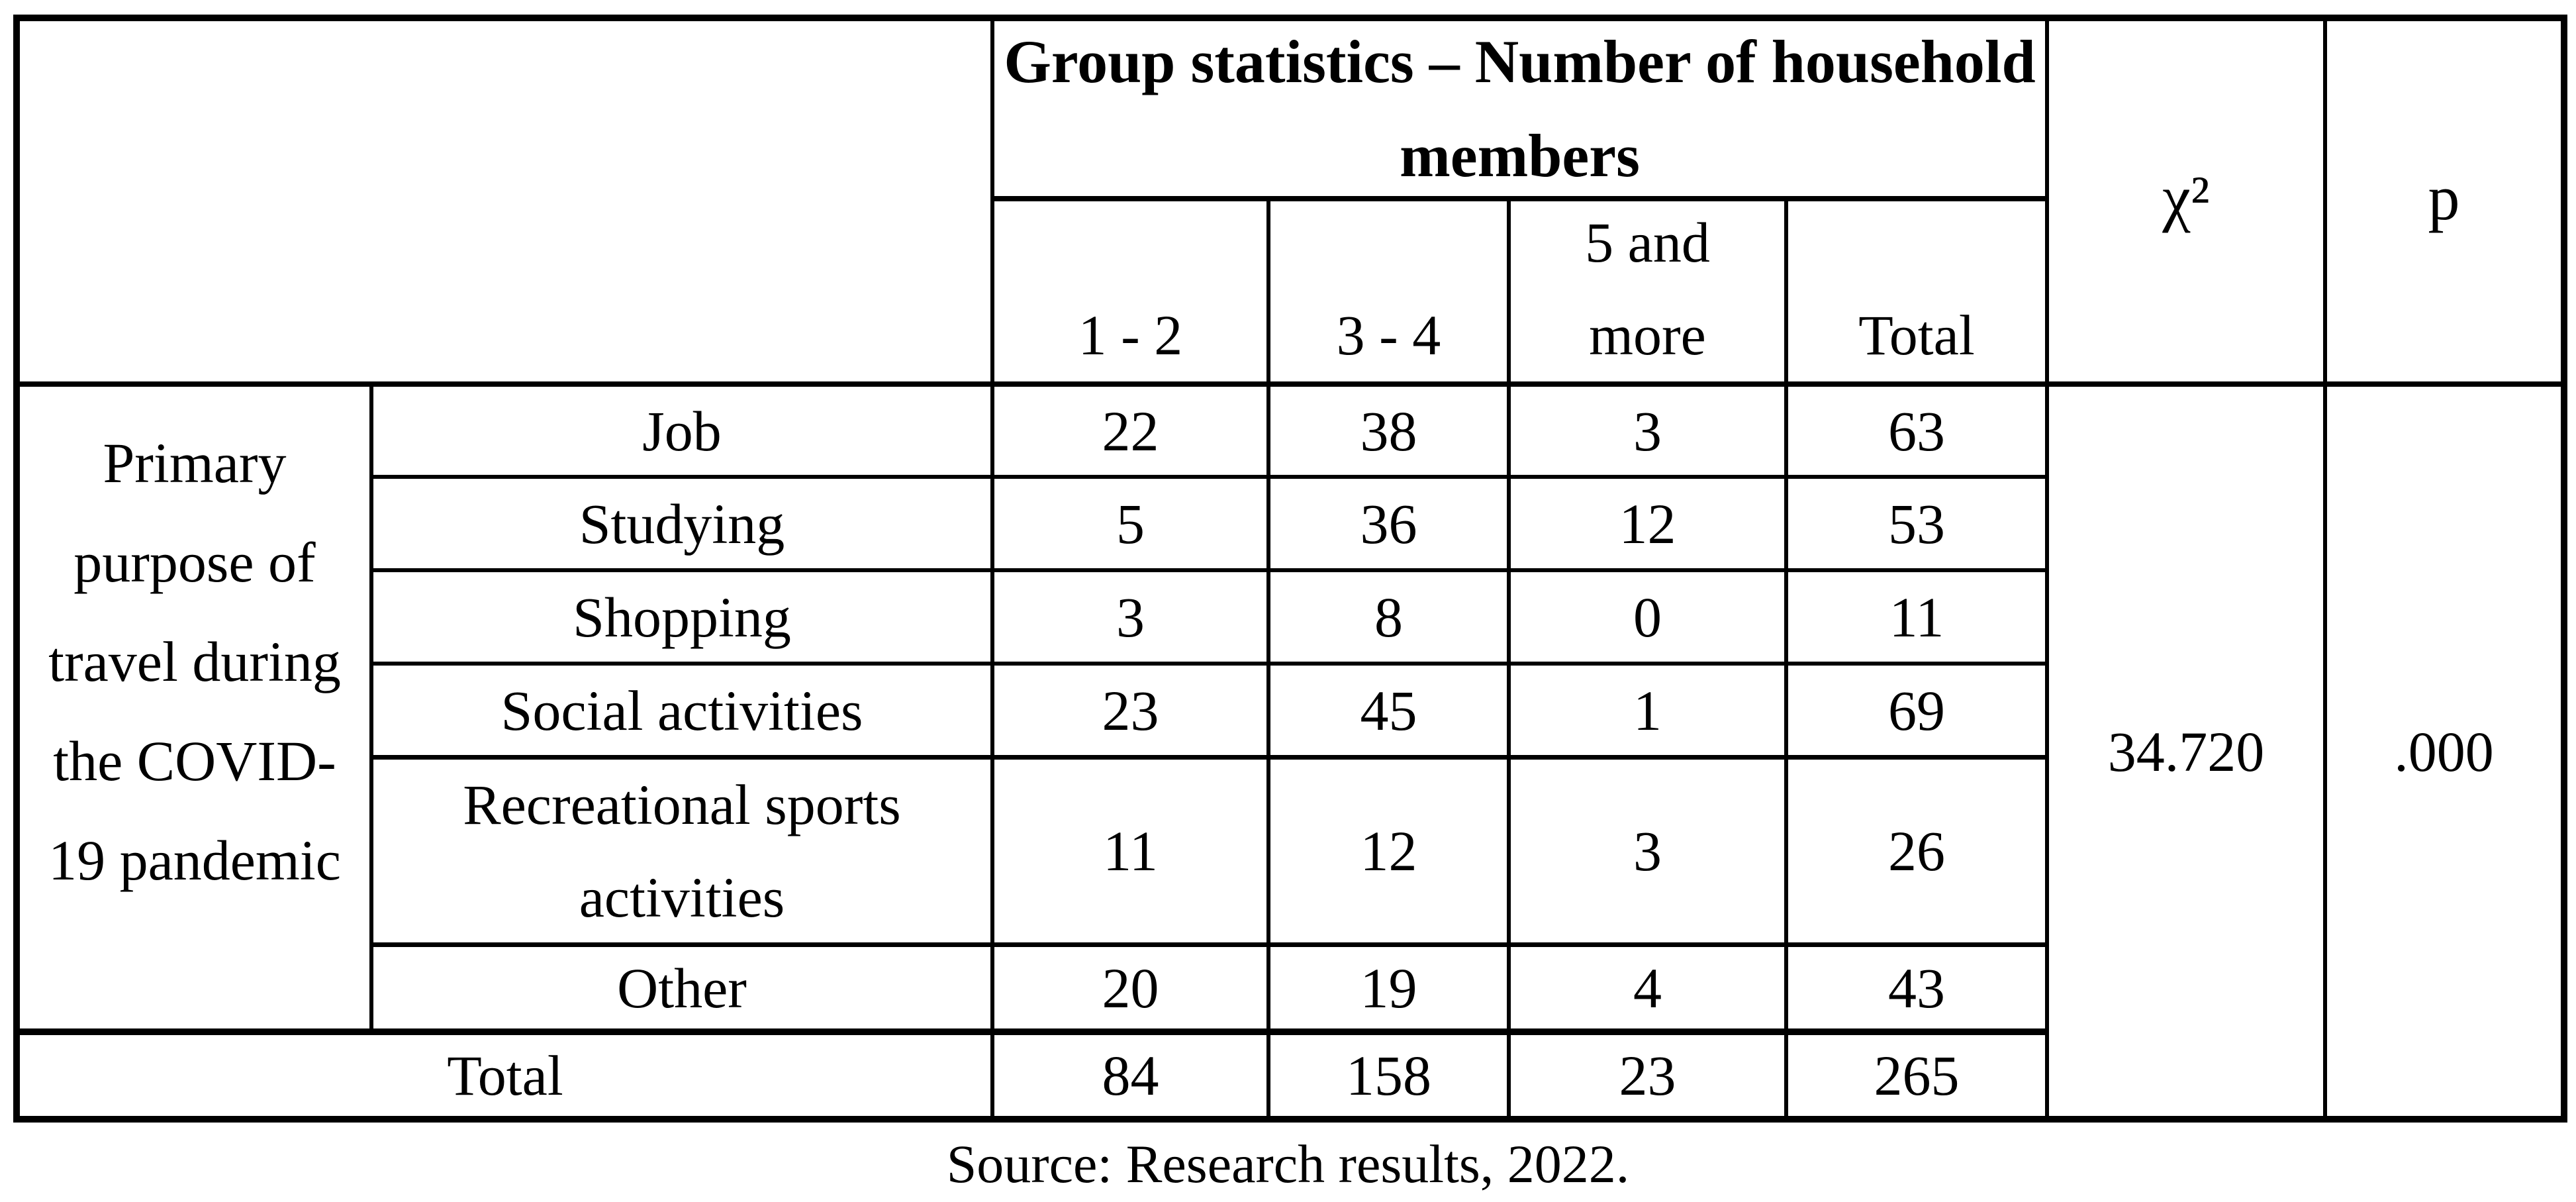 The width and height of the screenshot is (2576, 1202). What do you see at coordinates (1647, 851) in the screenshot?
I see `cell-recreational-5-more: 3` at bounding box center [1647, 851].